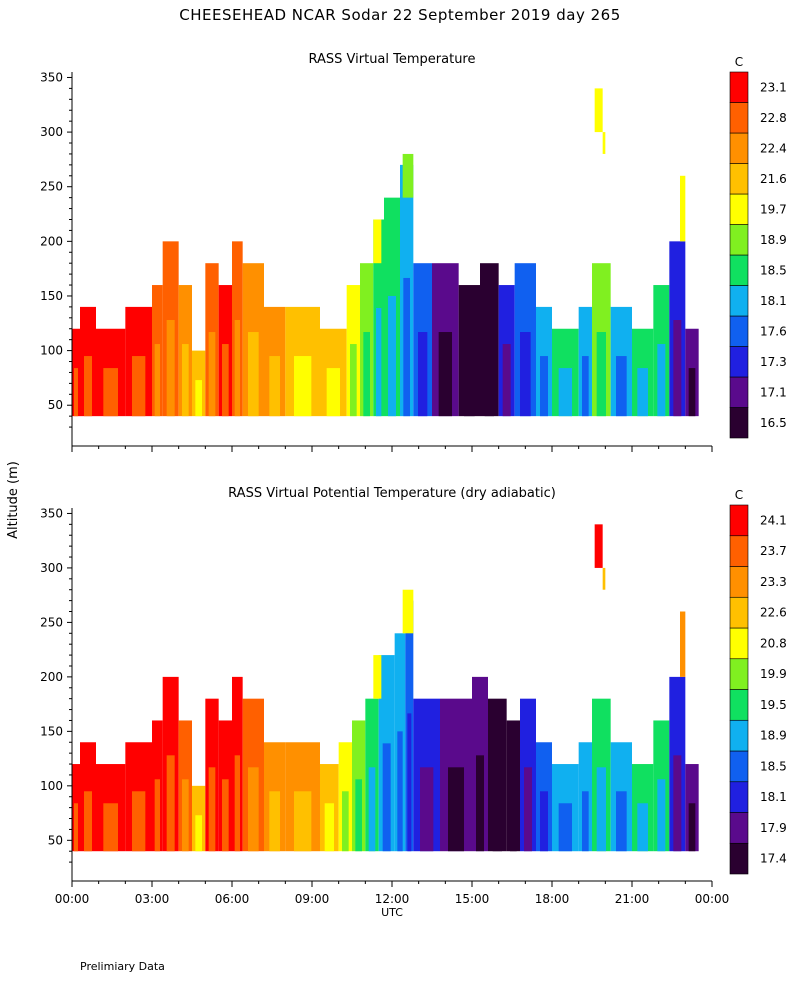  I want to click on colorbar-label: 19.5, so click(773, 705).